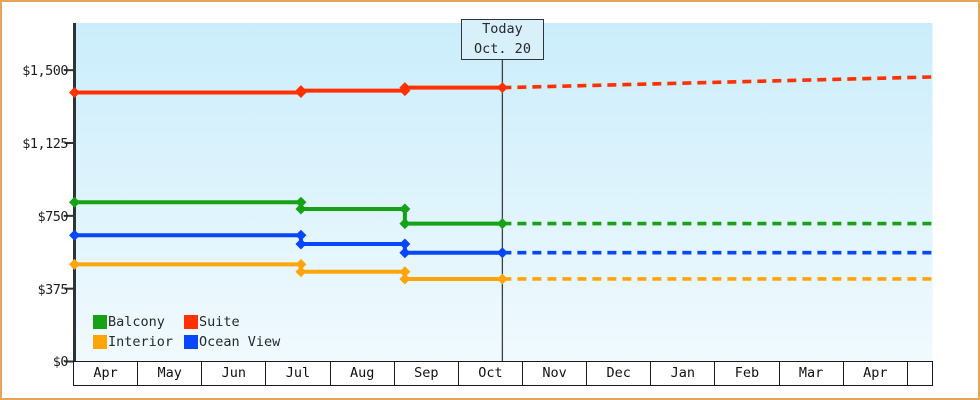 The image size is (980, 400). I want to click on today-annotation-line2: Oct. 20, so click(502, 48).